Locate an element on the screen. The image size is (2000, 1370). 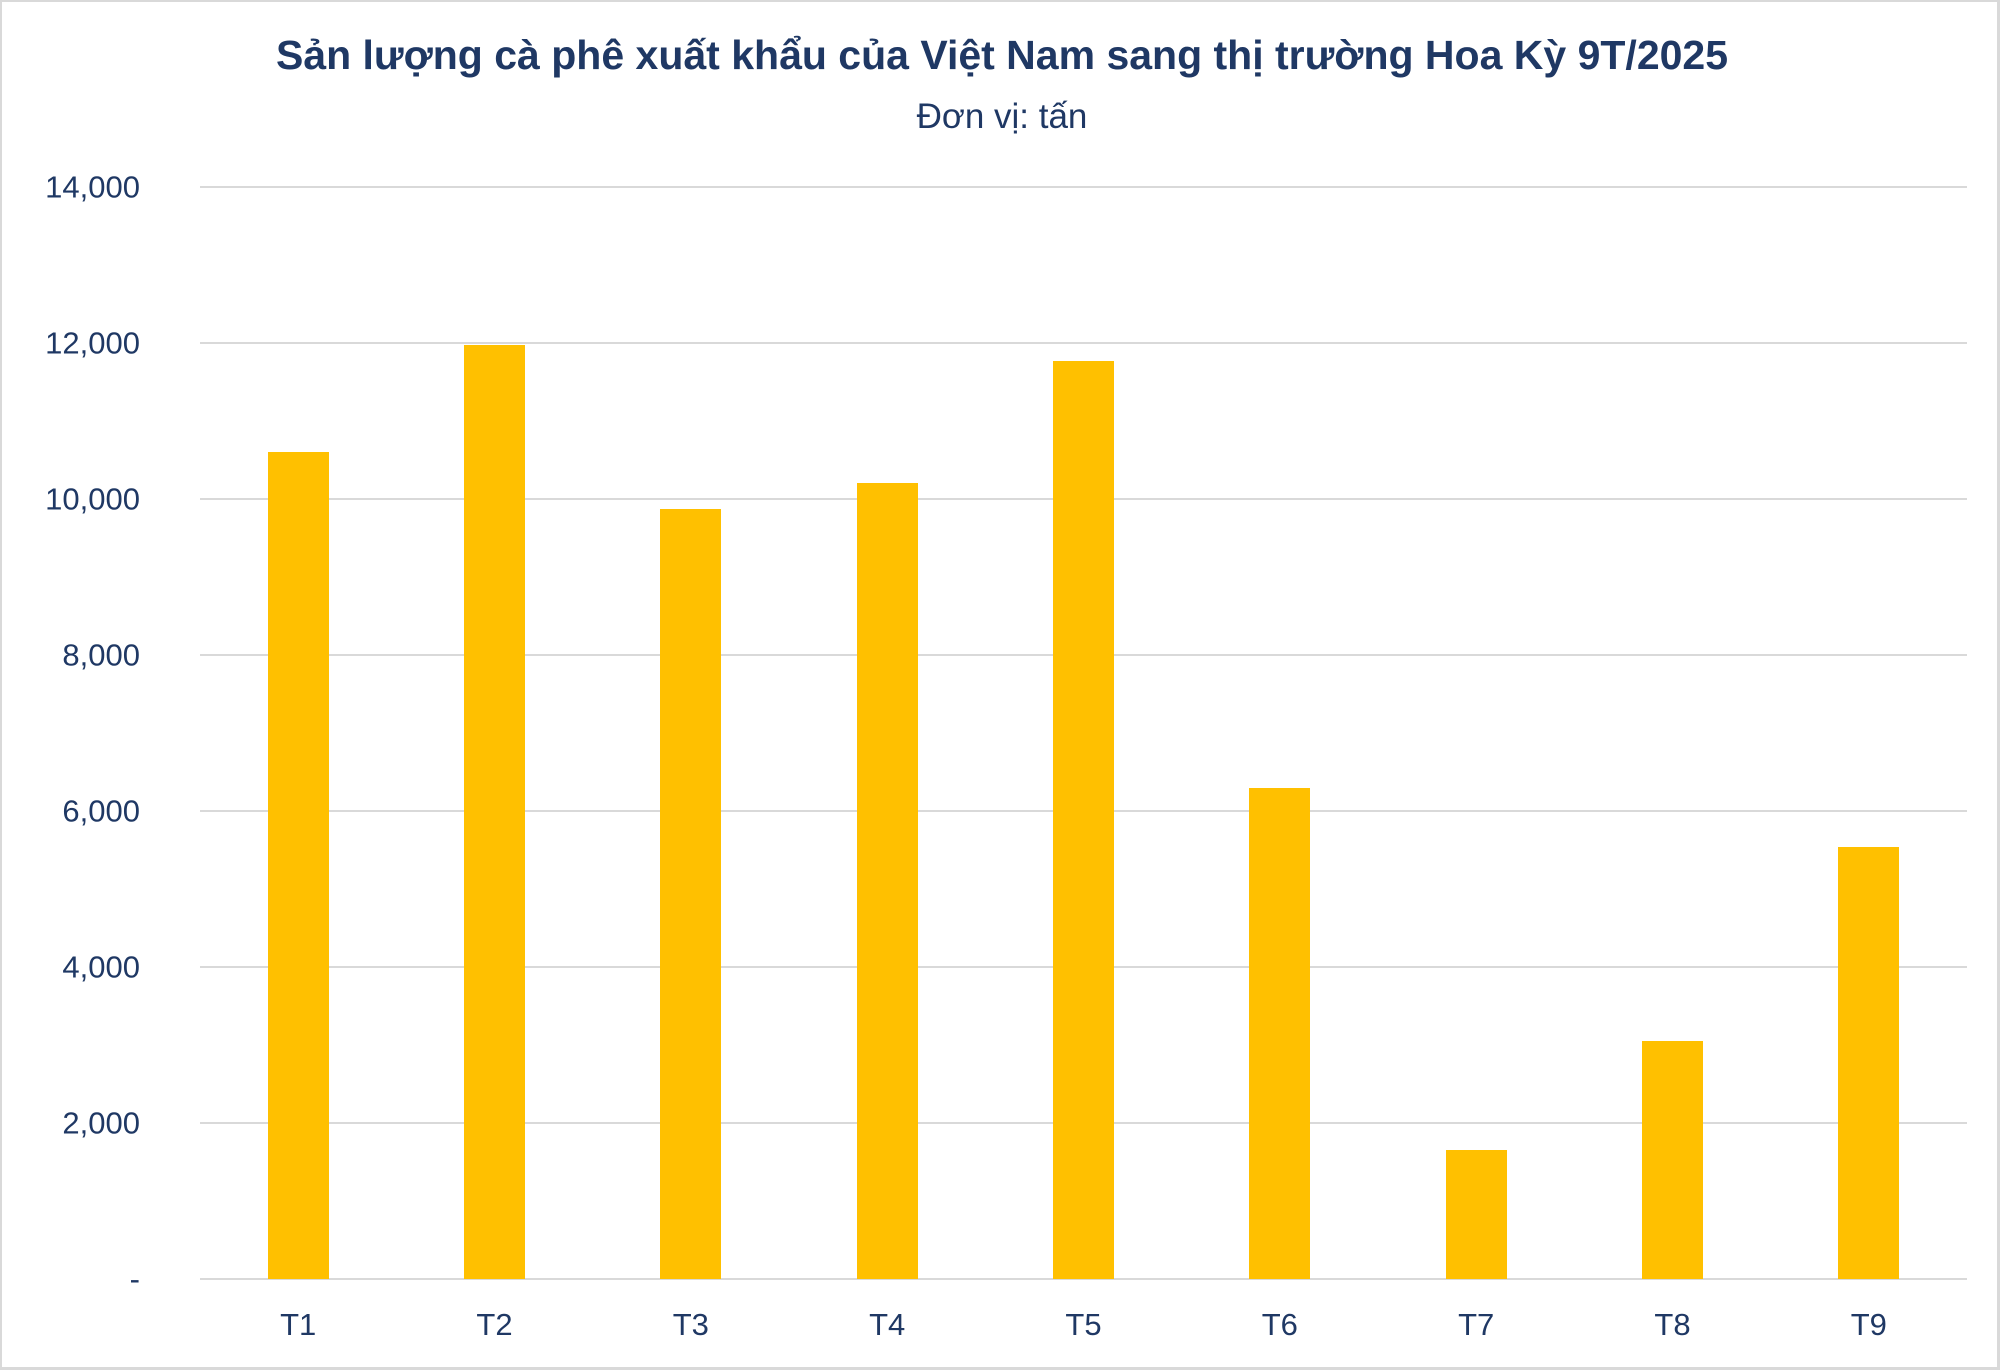
x-tick-label: T2 is located at coordinates (494, 1324).